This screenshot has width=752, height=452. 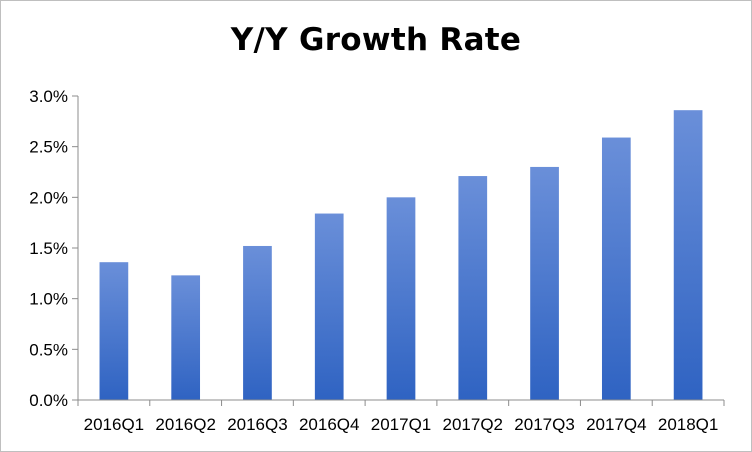 I want to click on y-tick-label: 2.5%, so click(x=48, y=147).